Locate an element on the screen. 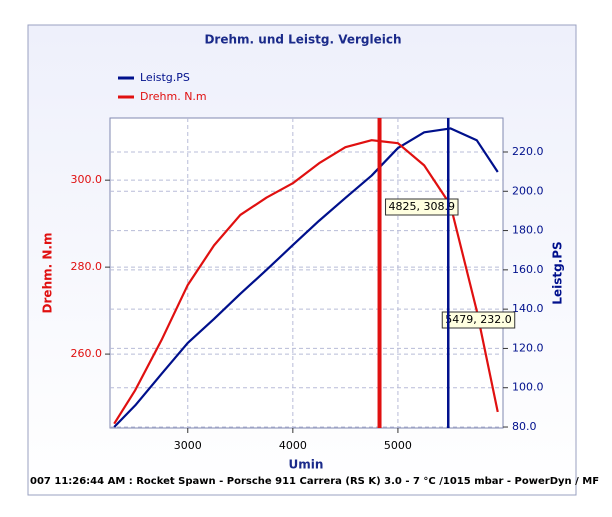 The height and width of the screenshot is (517, 612). y2-tick-label: 200.0 is located at coordinates (528, 190).